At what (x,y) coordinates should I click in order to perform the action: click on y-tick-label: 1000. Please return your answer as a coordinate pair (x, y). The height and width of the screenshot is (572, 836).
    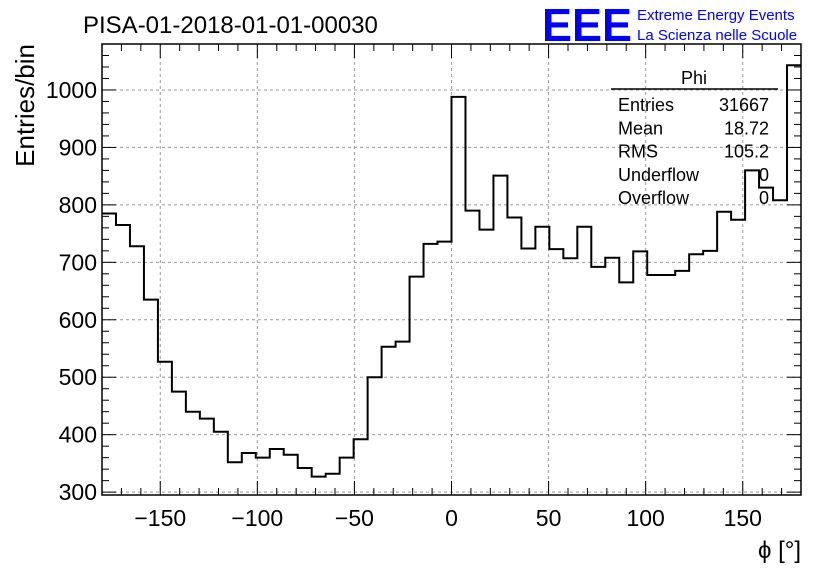
    Looking at the image, I should click on (71, 90).